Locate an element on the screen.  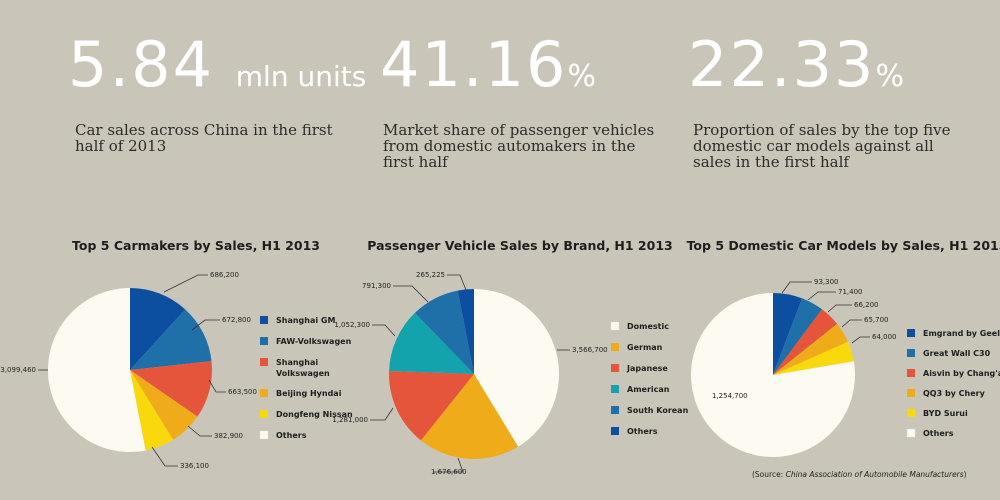
pie-slice-byd-surui is located at coordinates (813, 358).